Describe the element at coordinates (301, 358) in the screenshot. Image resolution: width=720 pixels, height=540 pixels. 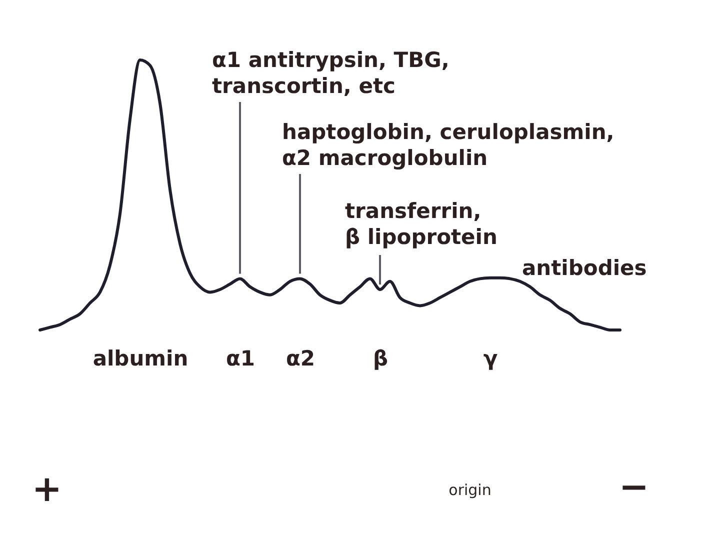
I see `x-tick-label: α2` at that location.